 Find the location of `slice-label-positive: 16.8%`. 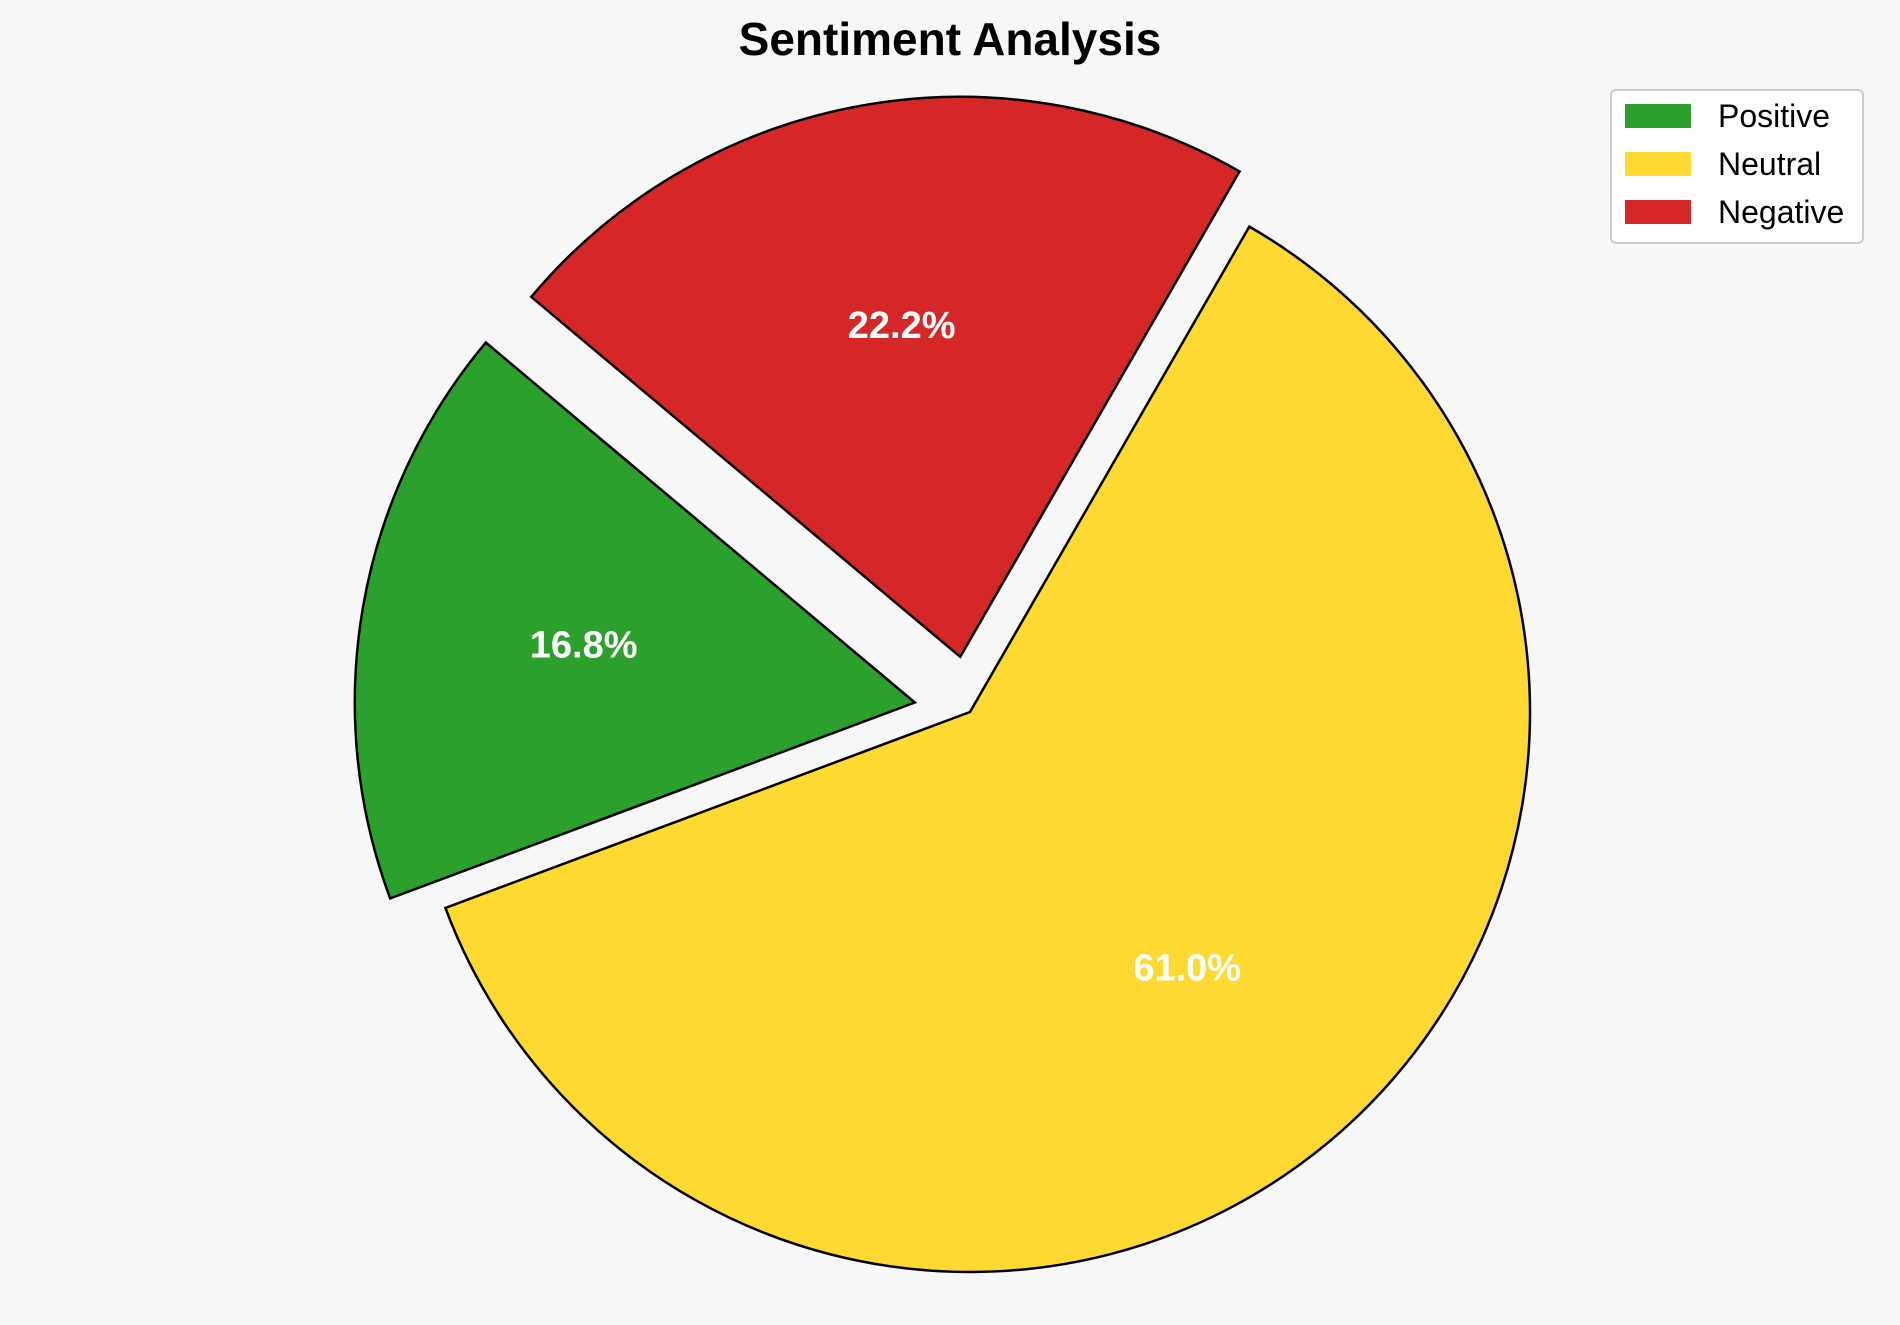

slice-label-positive: 16.8% is located at coordinates (584, 646).